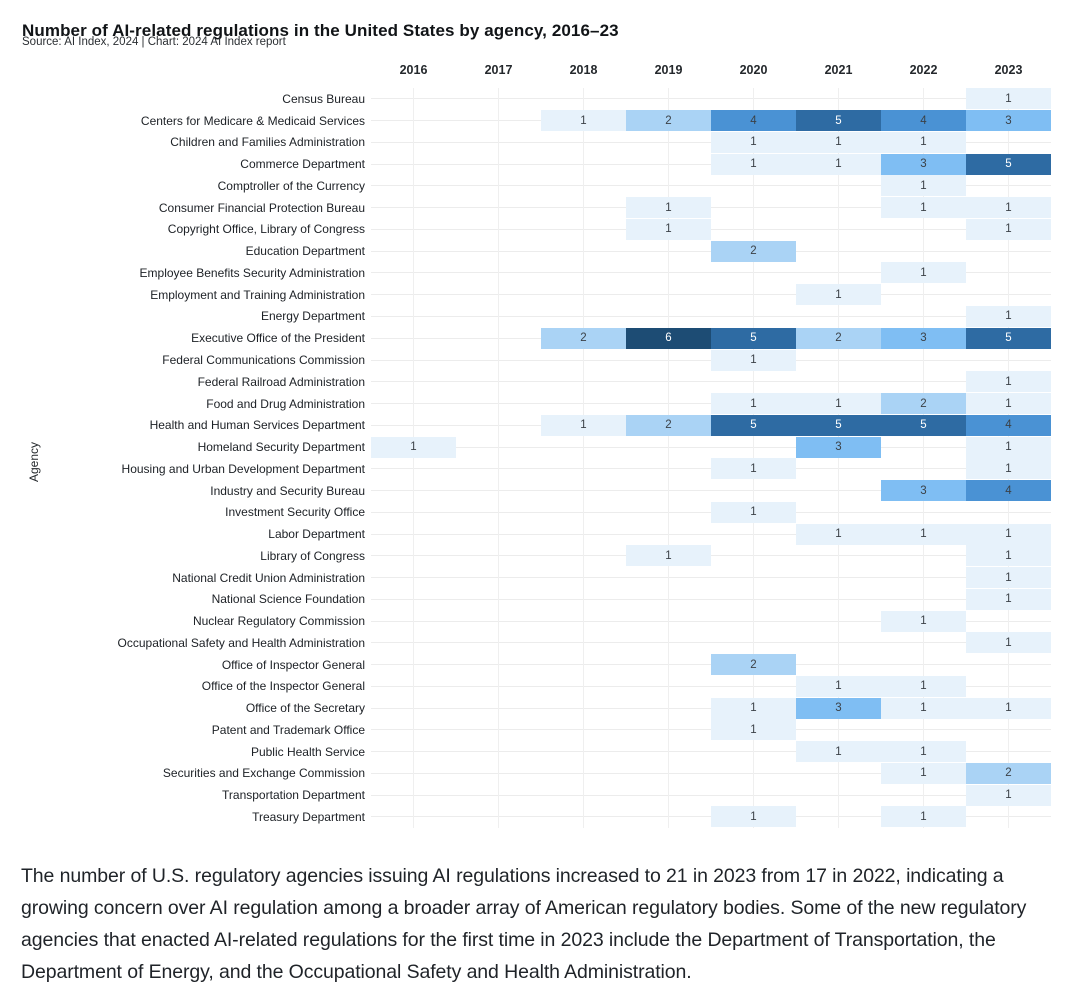  I want to click on y-axis-tick-agency: Public Health Service, so click(307, 751).